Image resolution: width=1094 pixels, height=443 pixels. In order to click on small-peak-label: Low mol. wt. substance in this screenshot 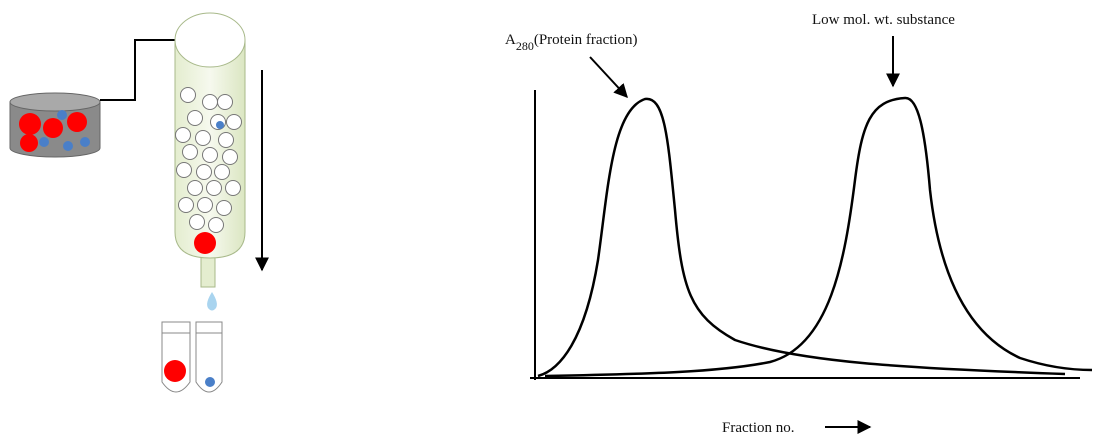, I will do `click(883, 20)`.